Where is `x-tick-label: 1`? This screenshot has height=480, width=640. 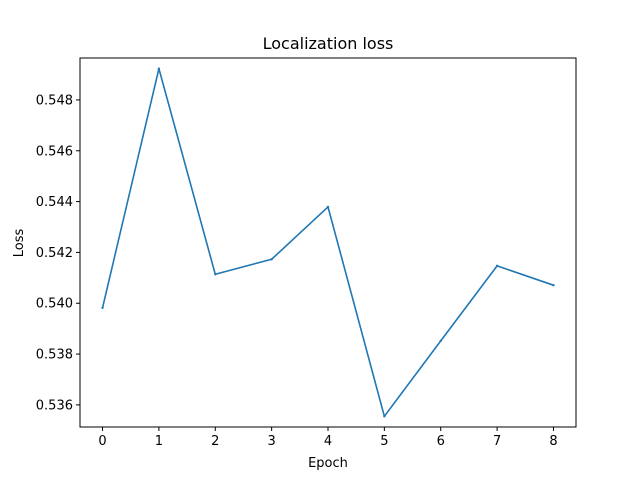
x-tick-label: 1 is located at coordinates (159, 441).